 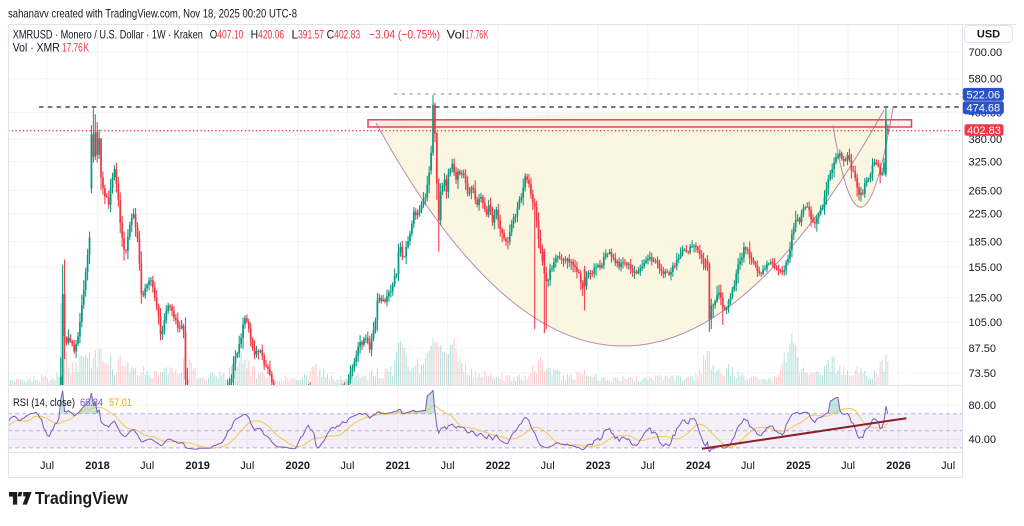 What do you see at coordinates (986, 243) in the screenshot?
I see `svg-text: 185.00` at bounding box center [986, 243].